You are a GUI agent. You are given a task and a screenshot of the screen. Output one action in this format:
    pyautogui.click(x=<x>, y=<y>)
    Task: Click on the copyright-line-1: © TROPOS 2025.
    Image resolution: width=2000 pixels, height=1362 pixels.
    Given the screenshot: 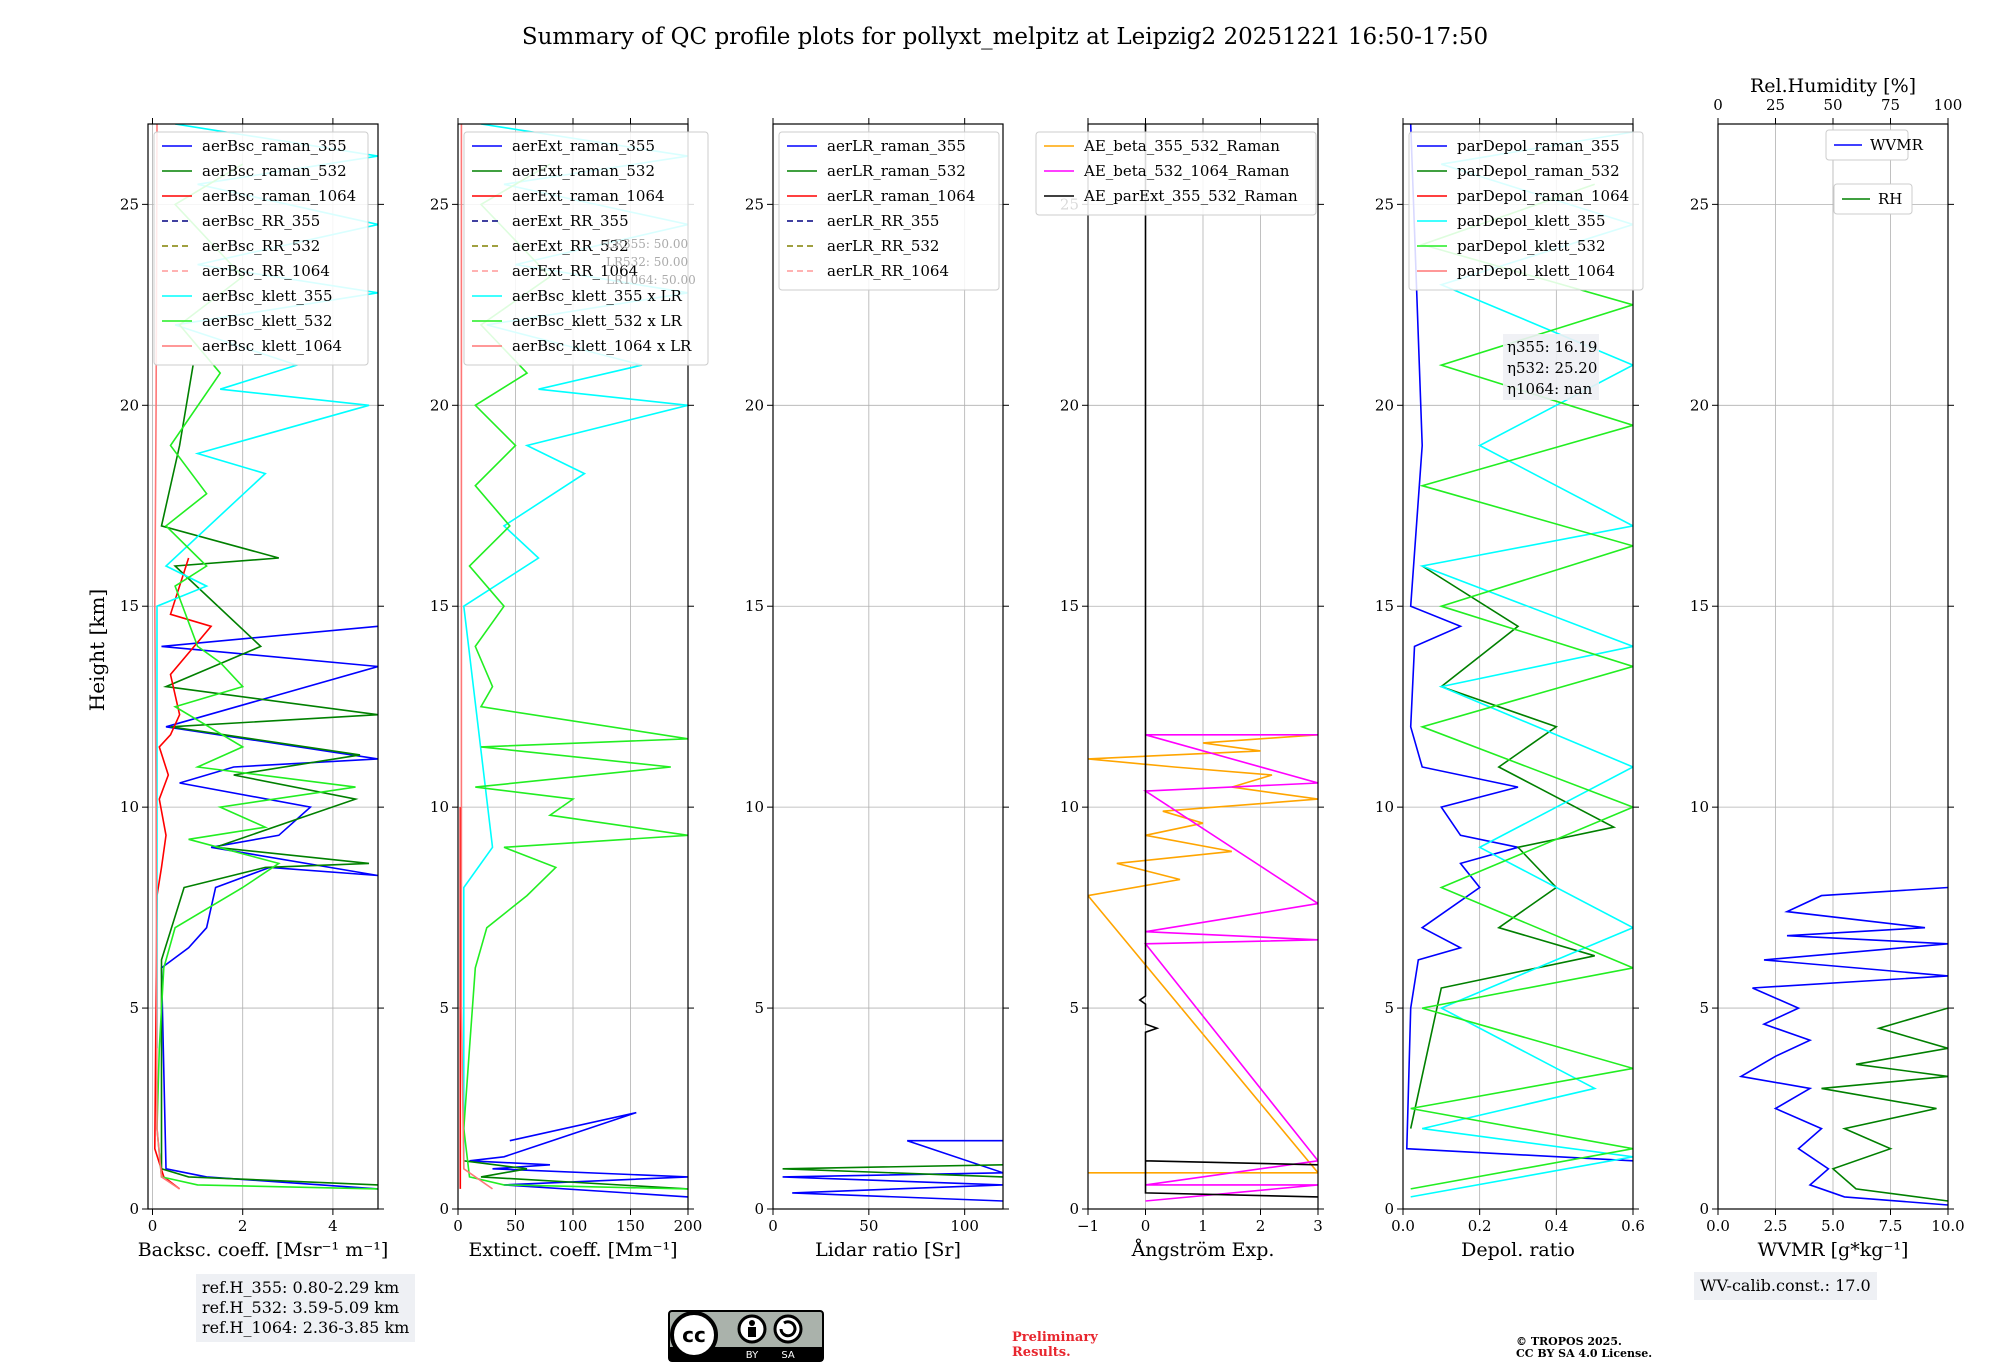 What is the action you would take?
    pyautogui.click(x=1569, y=1341)
    